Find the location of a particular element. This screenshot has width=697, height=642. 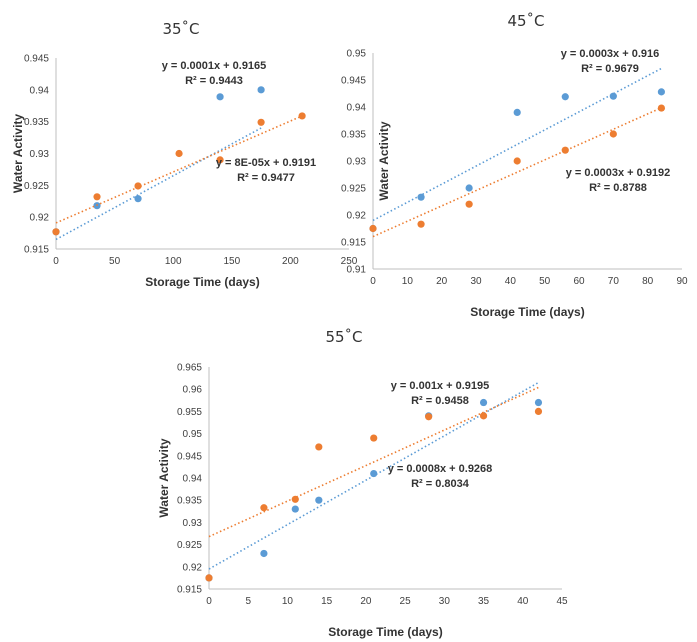

x-tick-label: 80 is located at coordinates (648, 281).